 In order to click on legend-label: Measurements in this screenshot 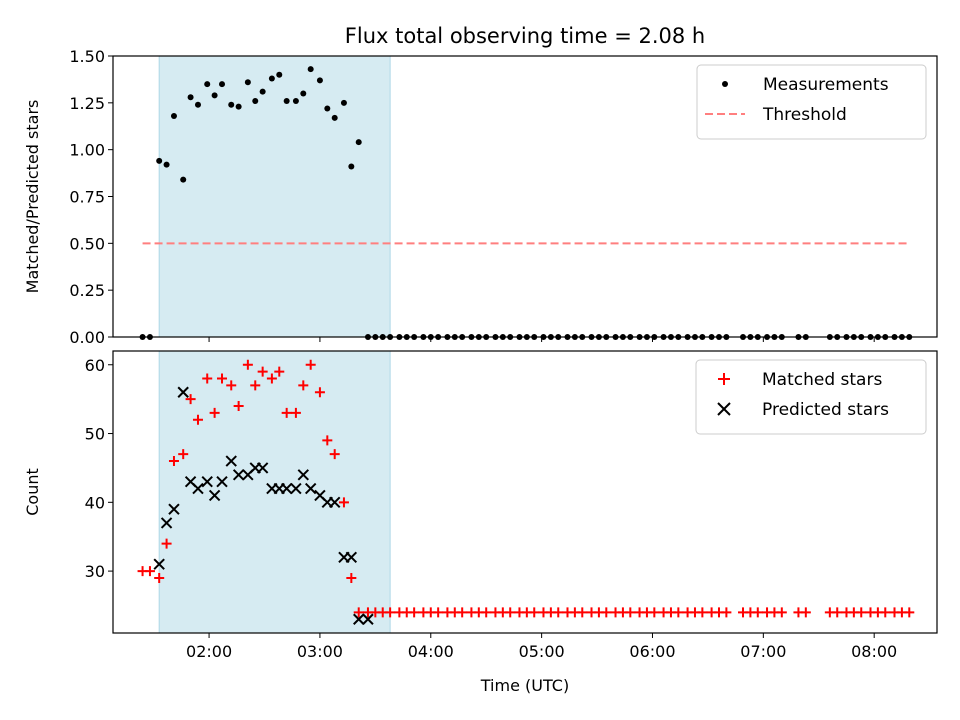, I will do `click(826, 85)`.